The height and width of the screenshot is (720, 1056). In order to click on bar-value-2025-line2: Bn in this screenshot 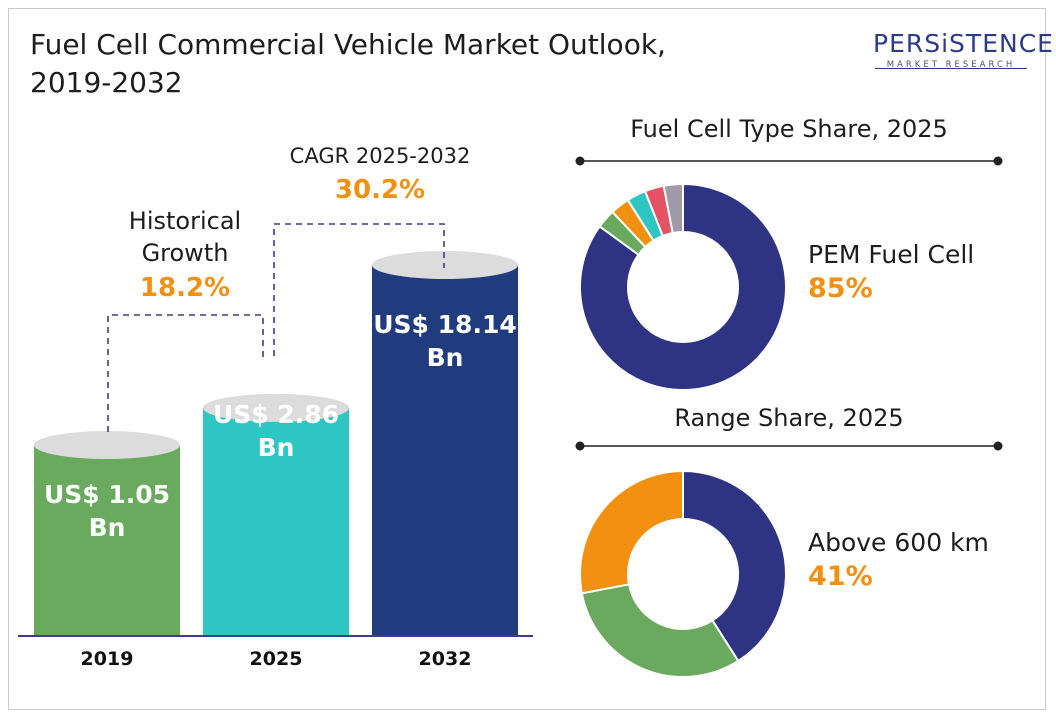, I will do `click(276, 447)`.